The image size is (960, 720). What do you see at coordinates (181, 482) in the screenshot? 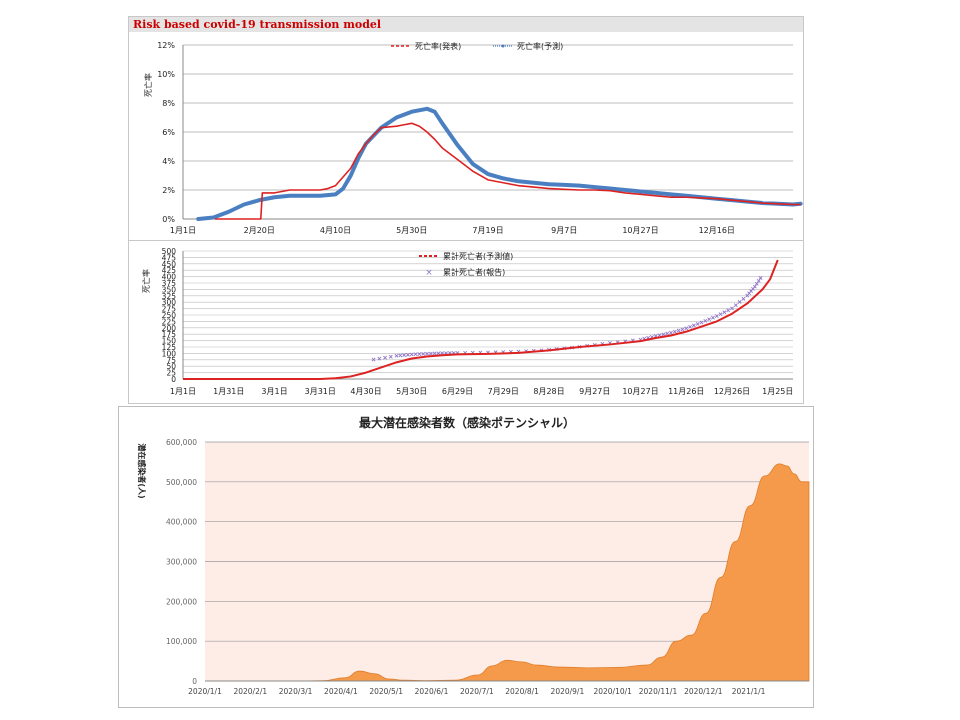
I see `y-tick-label: 500,000` at bounding box center [181, 482].